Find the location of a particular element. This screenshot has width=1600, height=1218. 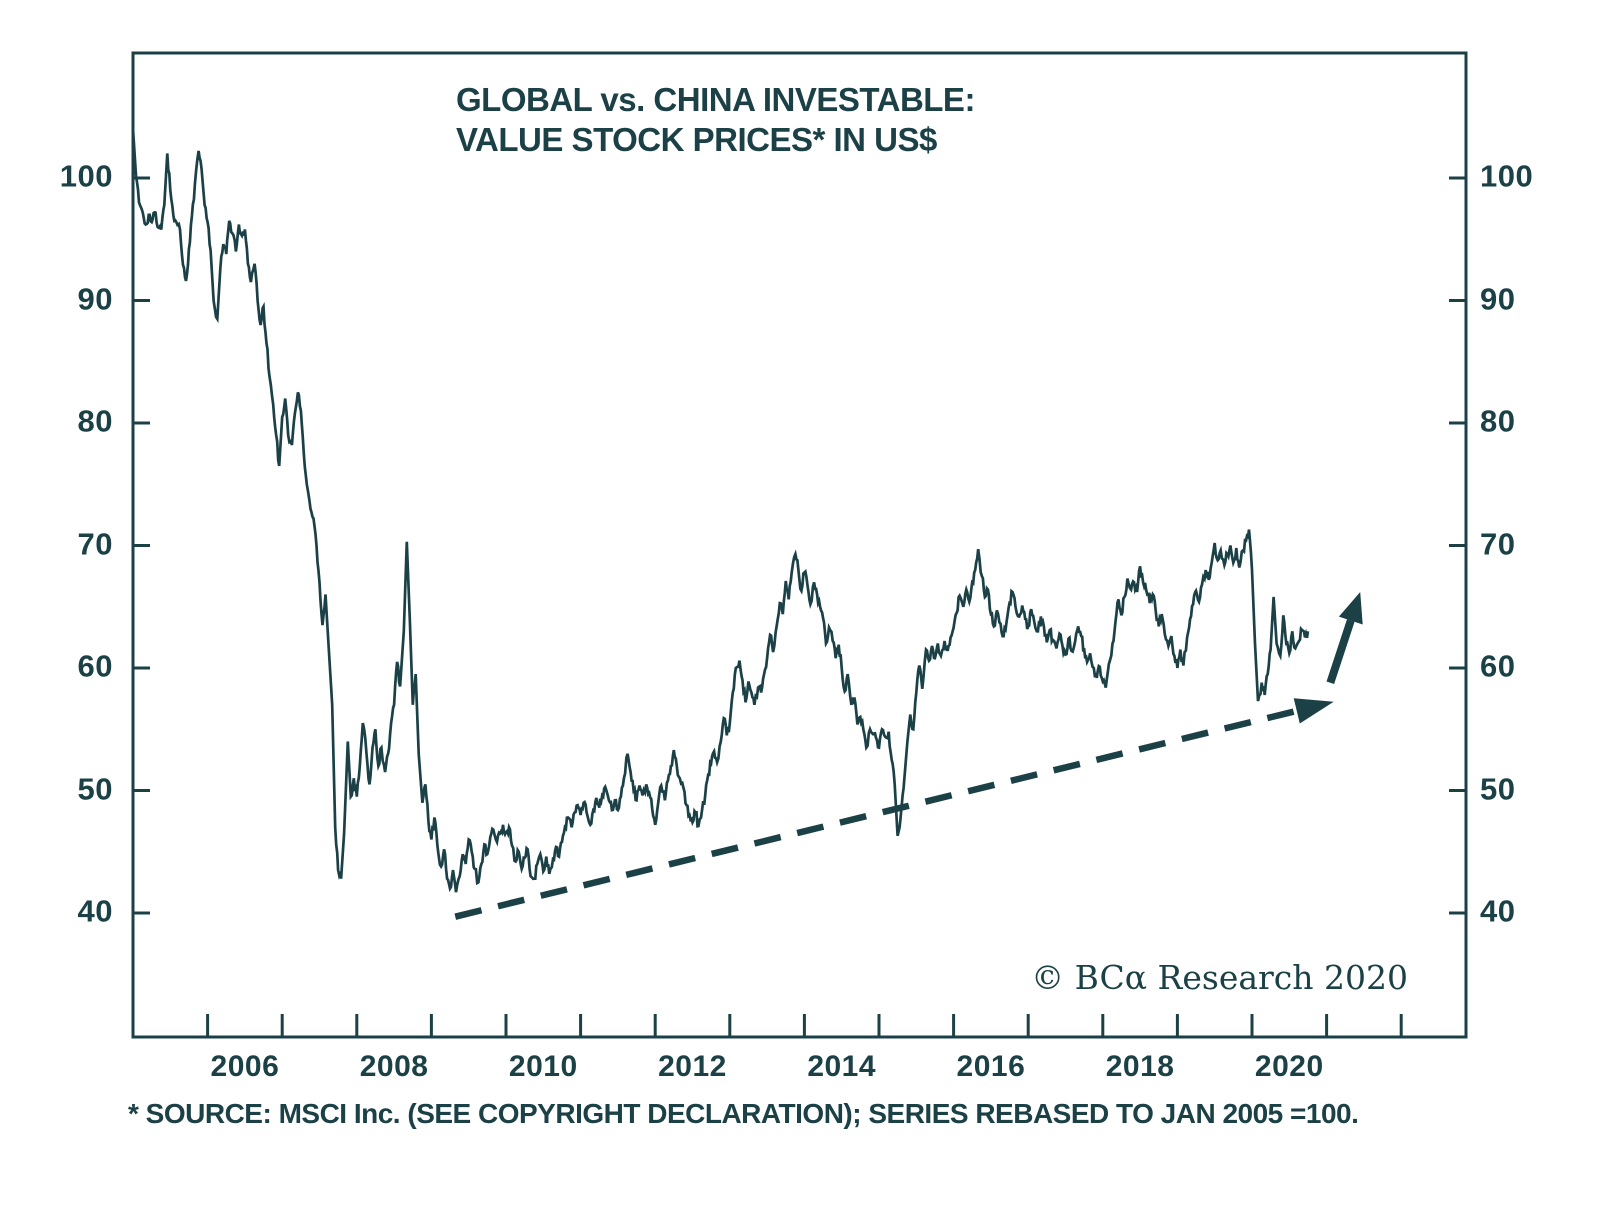

up-arrow-shaft is located at coordinates (1340, 651).